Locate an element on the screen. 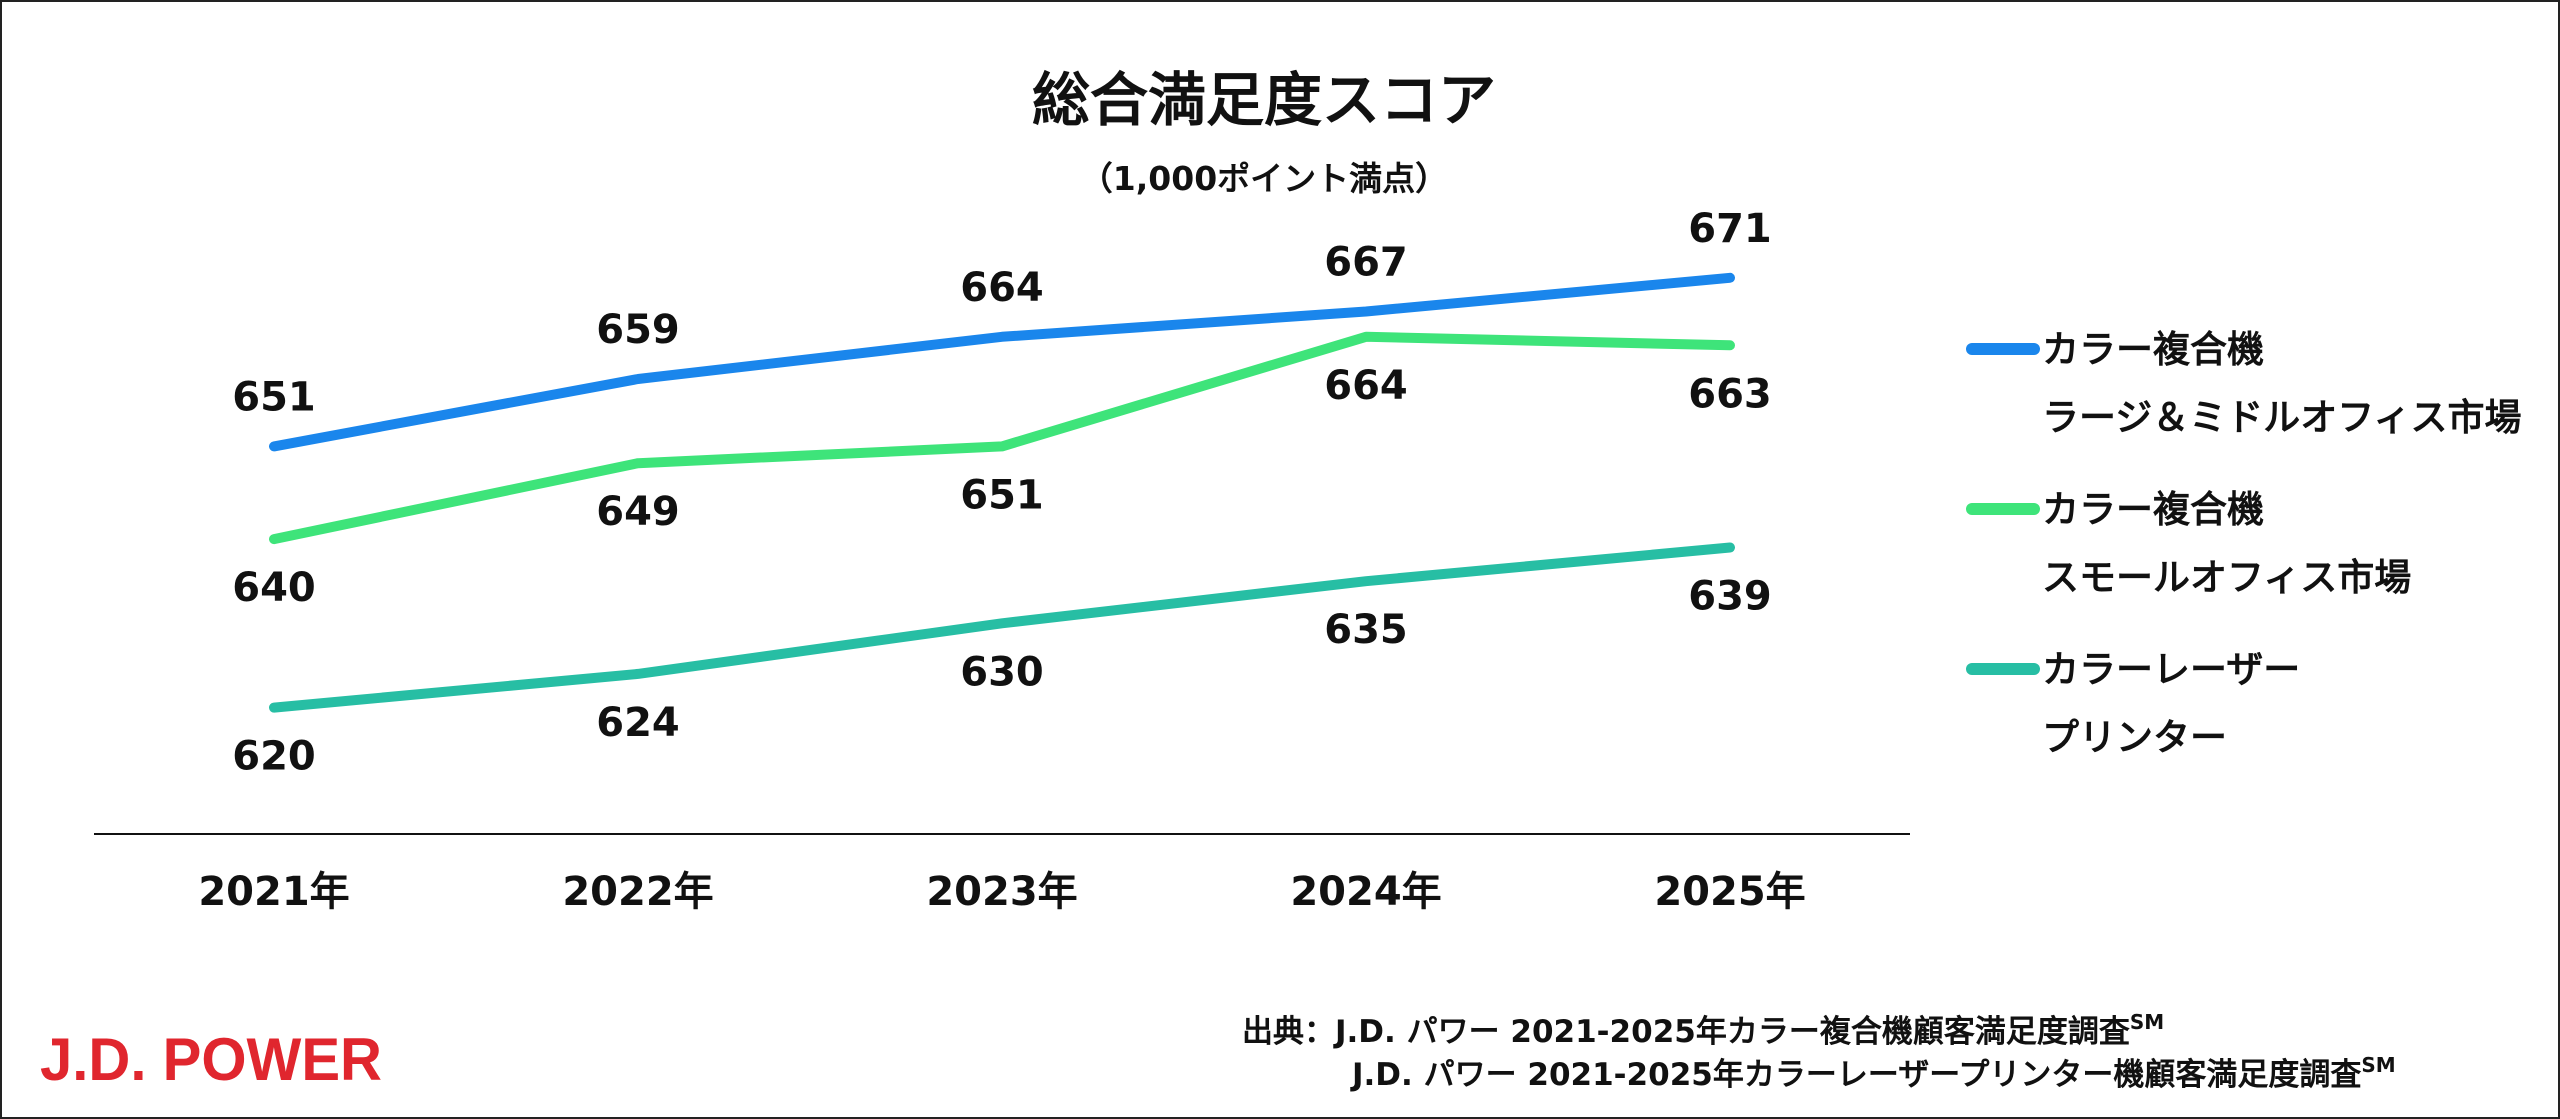 This screenshot has width=2560, height=1119. jd-power-logo: J.D. POWER is located at coordinates (211, 1059).